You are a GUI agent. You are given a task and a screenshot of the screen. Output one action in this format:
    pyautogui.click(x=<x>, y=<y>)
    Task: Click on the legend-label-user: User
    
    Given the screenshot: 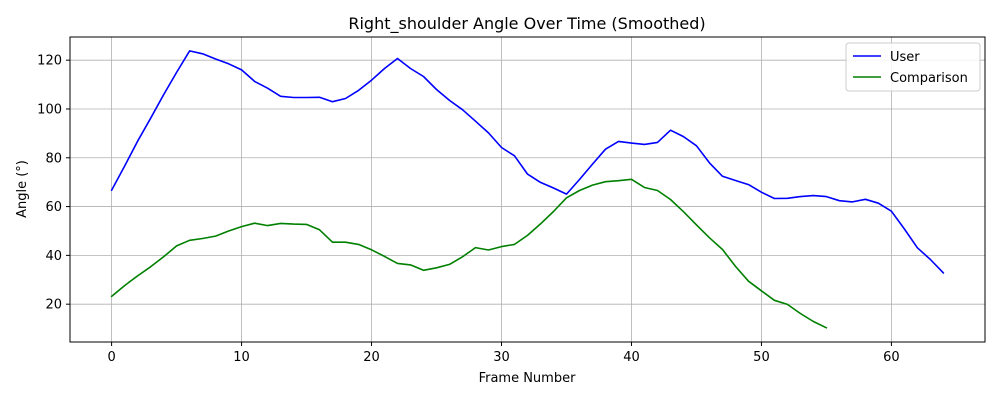 What is the action you would take?
    pyautogui.click(x=905, y=57)
    